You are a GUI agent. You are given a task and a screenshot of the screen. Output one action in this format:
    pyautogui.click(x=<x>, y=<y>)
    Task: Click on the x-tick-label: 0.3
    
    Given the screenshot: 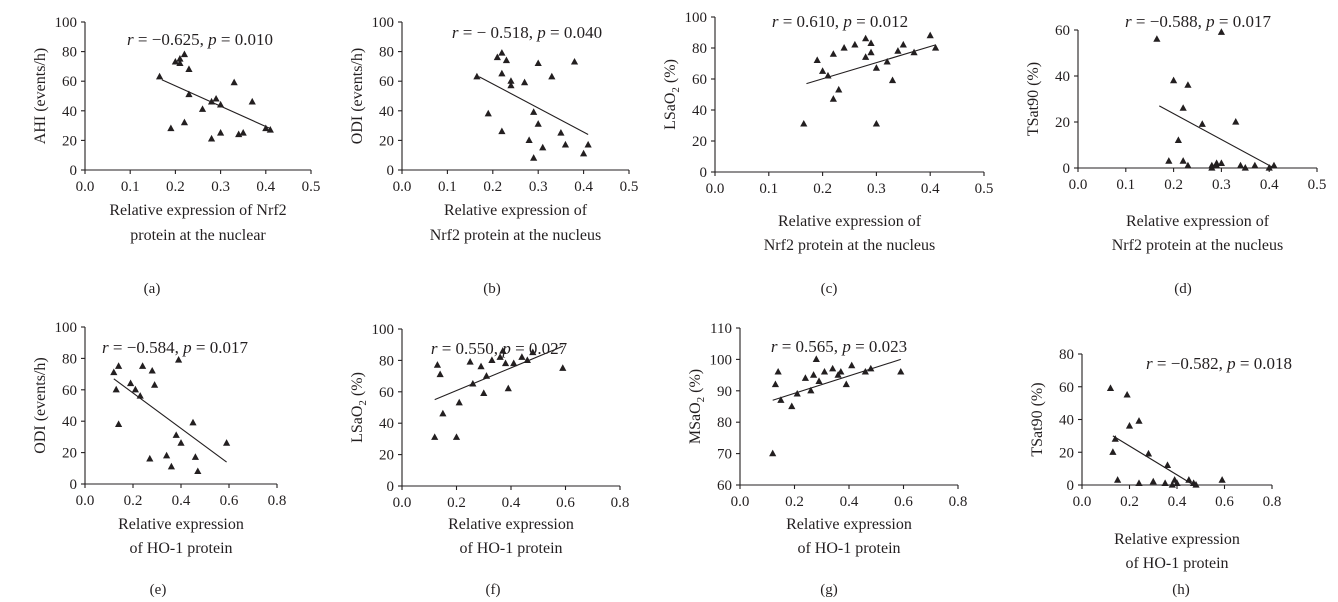 What is the action you would take?
    pyautogui.click(x=876, y=189)
    